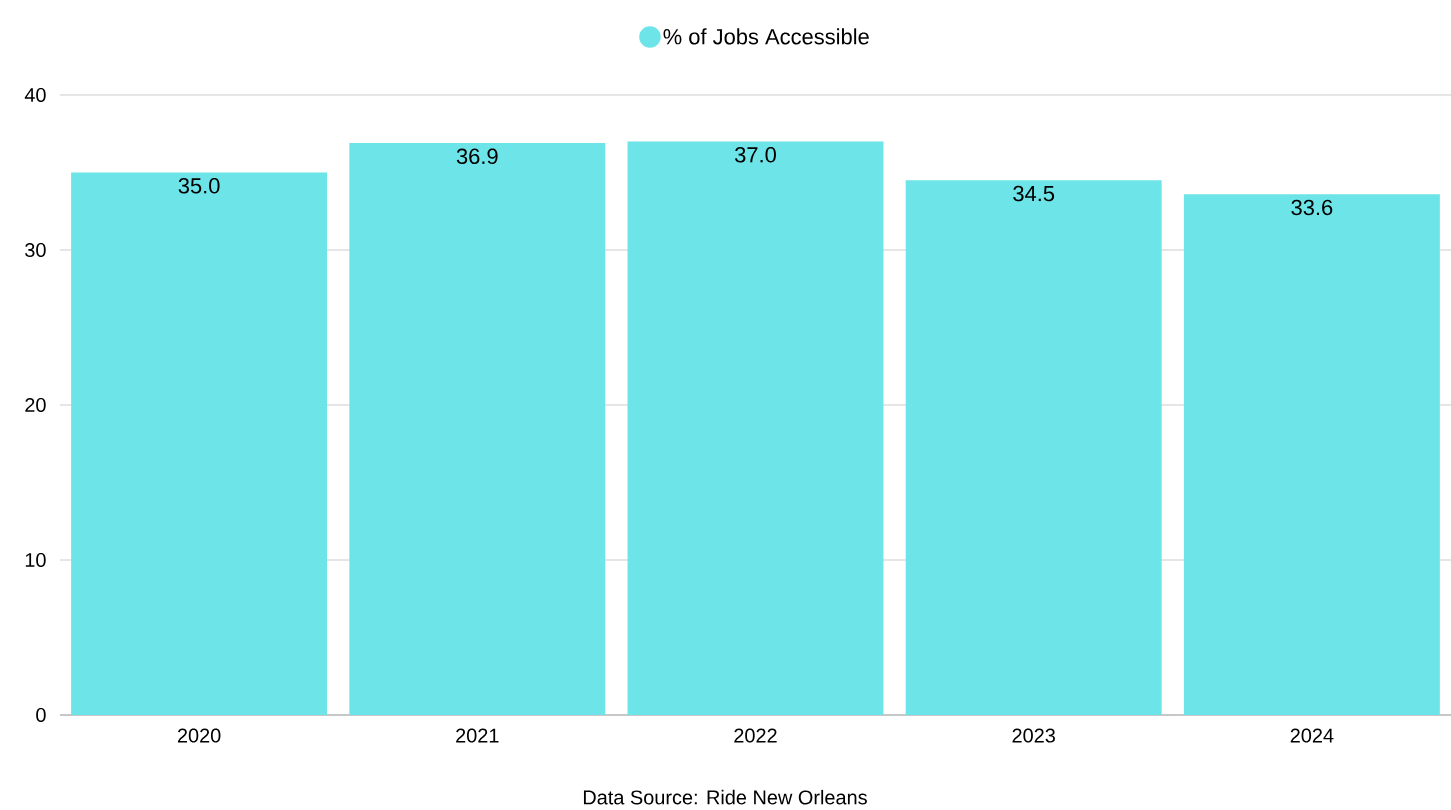 The width and height of the screenshot is (1451, 810). What do you see at coordinates (1034, 193) in the screenshot?
I see `data-label: 34.5` at bounding box center [1034, 193].